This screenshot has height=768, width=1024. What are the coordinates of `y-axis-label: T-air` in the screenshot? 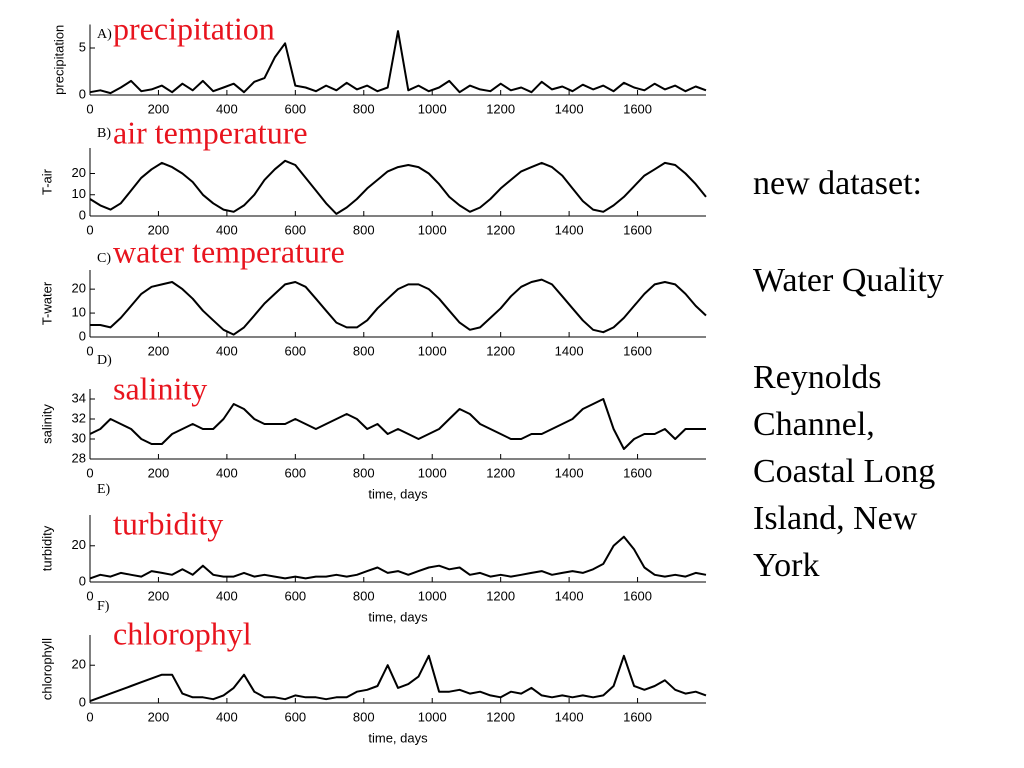 It's located at (46, 181).